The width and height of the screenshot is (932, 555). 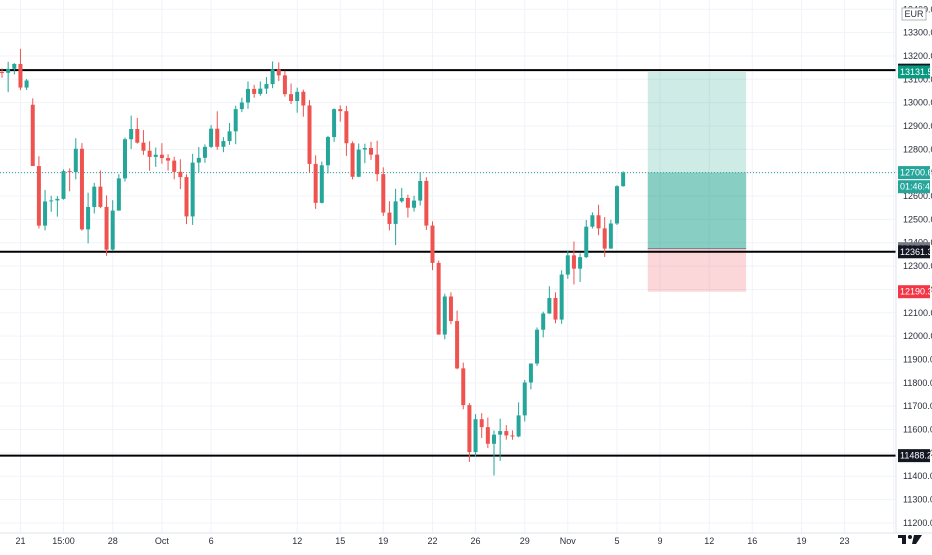 What do you see at coordinates (917, 406) in the screenshot?
I see `price-tick-label: 11700.0` at bounding box center [917, 406].